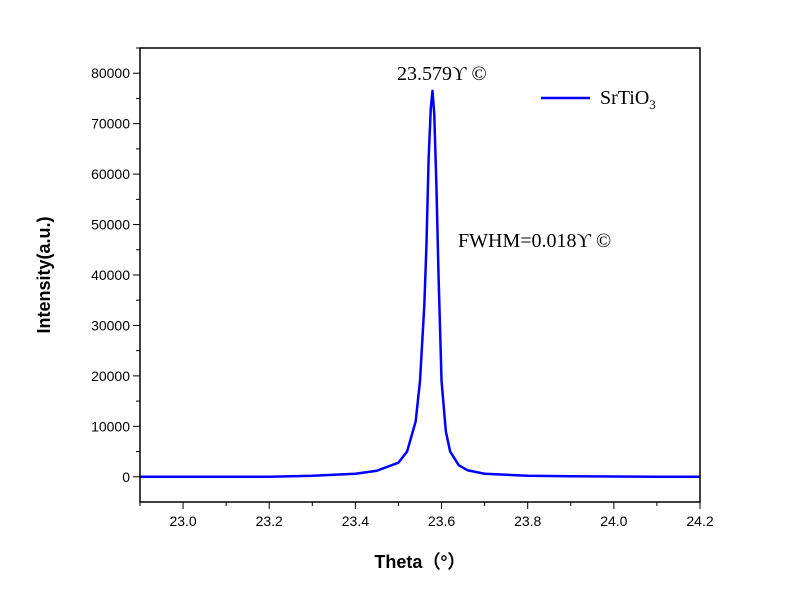 The width and height of the screenshot is (800, 600). What do you see at coordinates (652, 104) in the screenshot?
I see `legend-label-subscript: 3` at bounding box center [652, 104].